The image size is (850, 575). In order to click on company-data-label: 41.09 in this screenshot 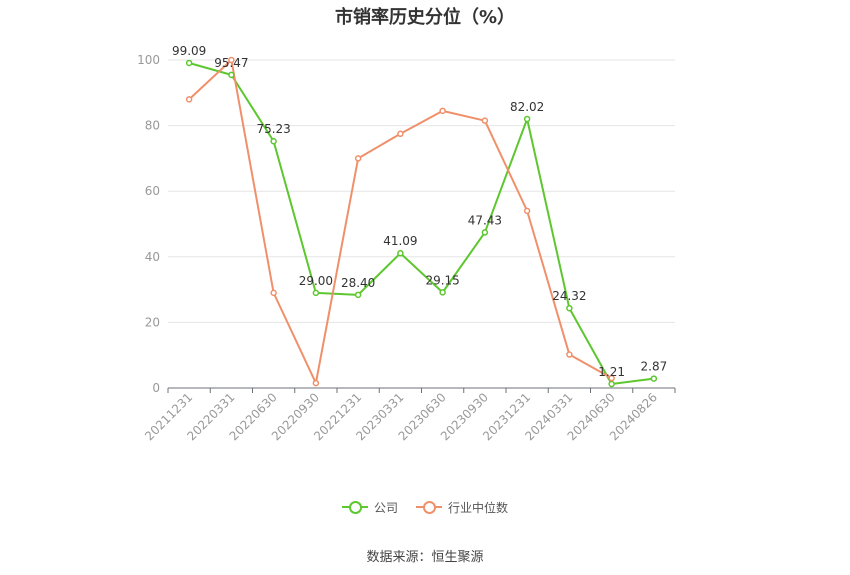, I will do `click(400, 241)`.